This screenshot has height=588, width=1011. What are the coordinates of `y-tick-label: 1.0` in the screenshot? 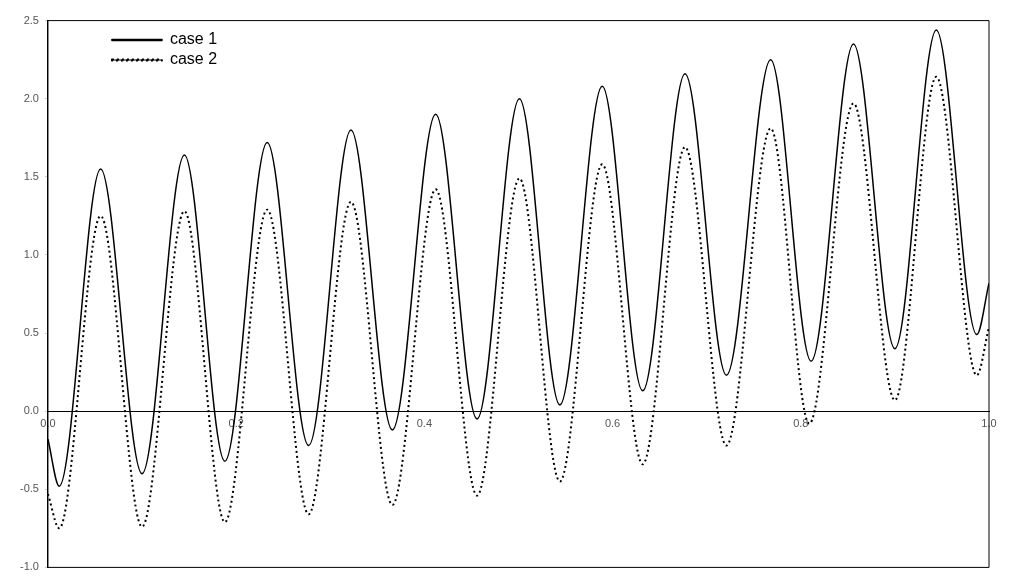 It's located at (31, 253).